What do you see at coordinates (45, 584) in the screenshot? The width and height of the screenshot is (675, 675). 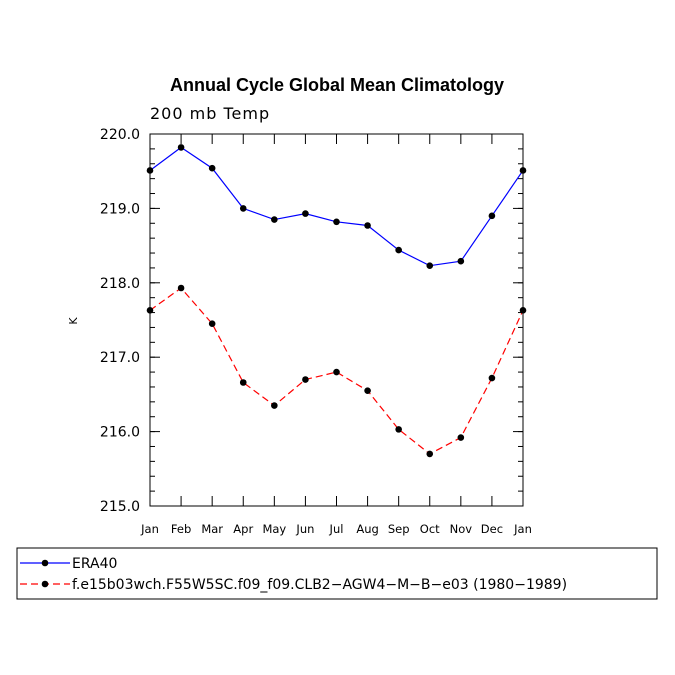 I see `legend-marker-model` at bounding box center [45, 584].